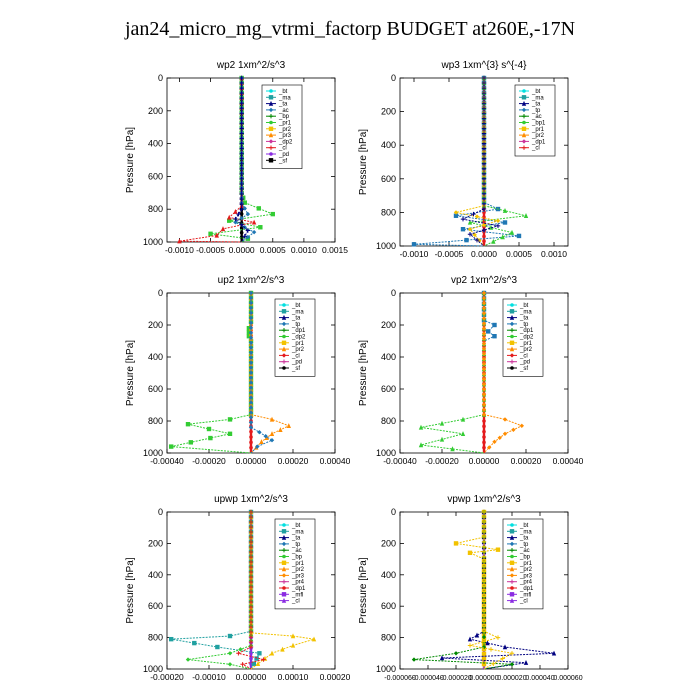 Image resolution: width=700 pixels, height=700 pixels. I want to click on series-_pr1, so click(477, 161).